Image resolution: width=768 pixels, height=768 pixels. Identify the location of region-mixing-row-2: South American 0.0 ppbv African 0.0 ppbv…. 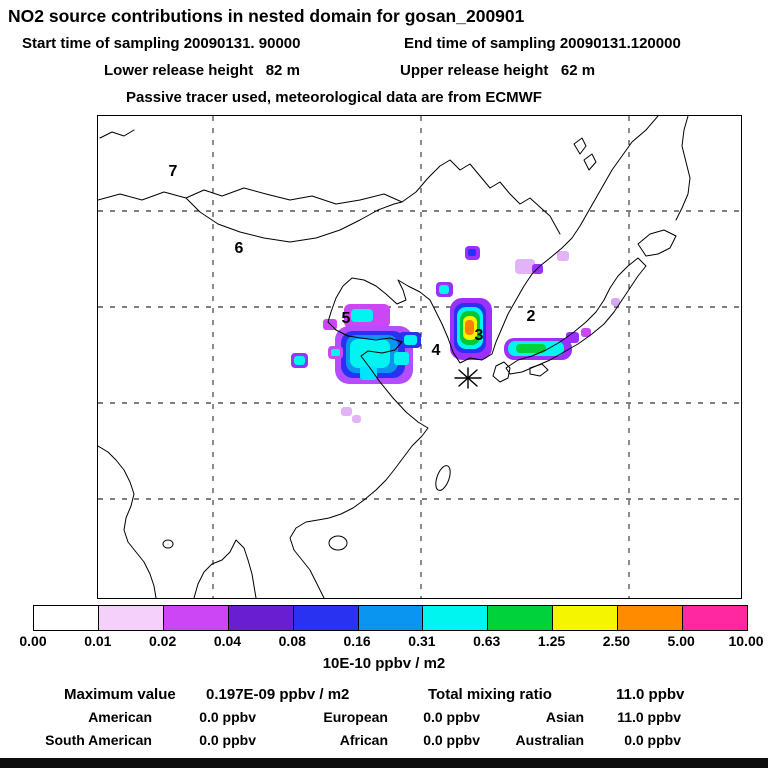
(345, 740).